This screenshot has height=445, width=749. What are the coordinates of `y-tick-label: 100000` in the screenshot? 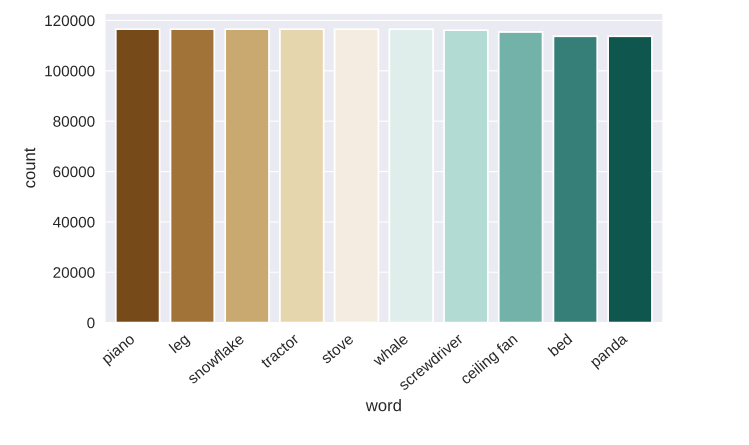 It's located at (70, 71).